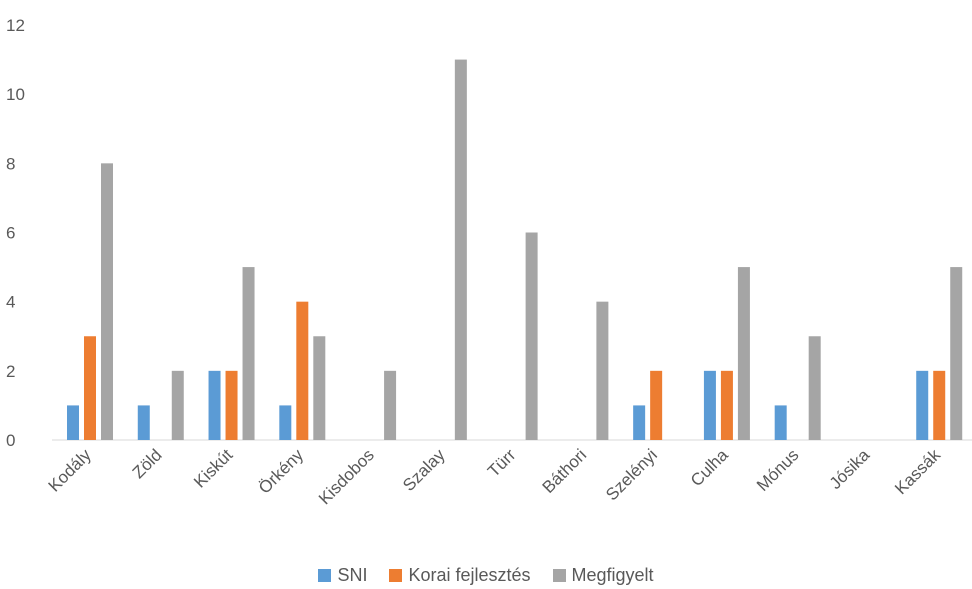  I want to click on y-tick-label: 12, so click(15, 25).